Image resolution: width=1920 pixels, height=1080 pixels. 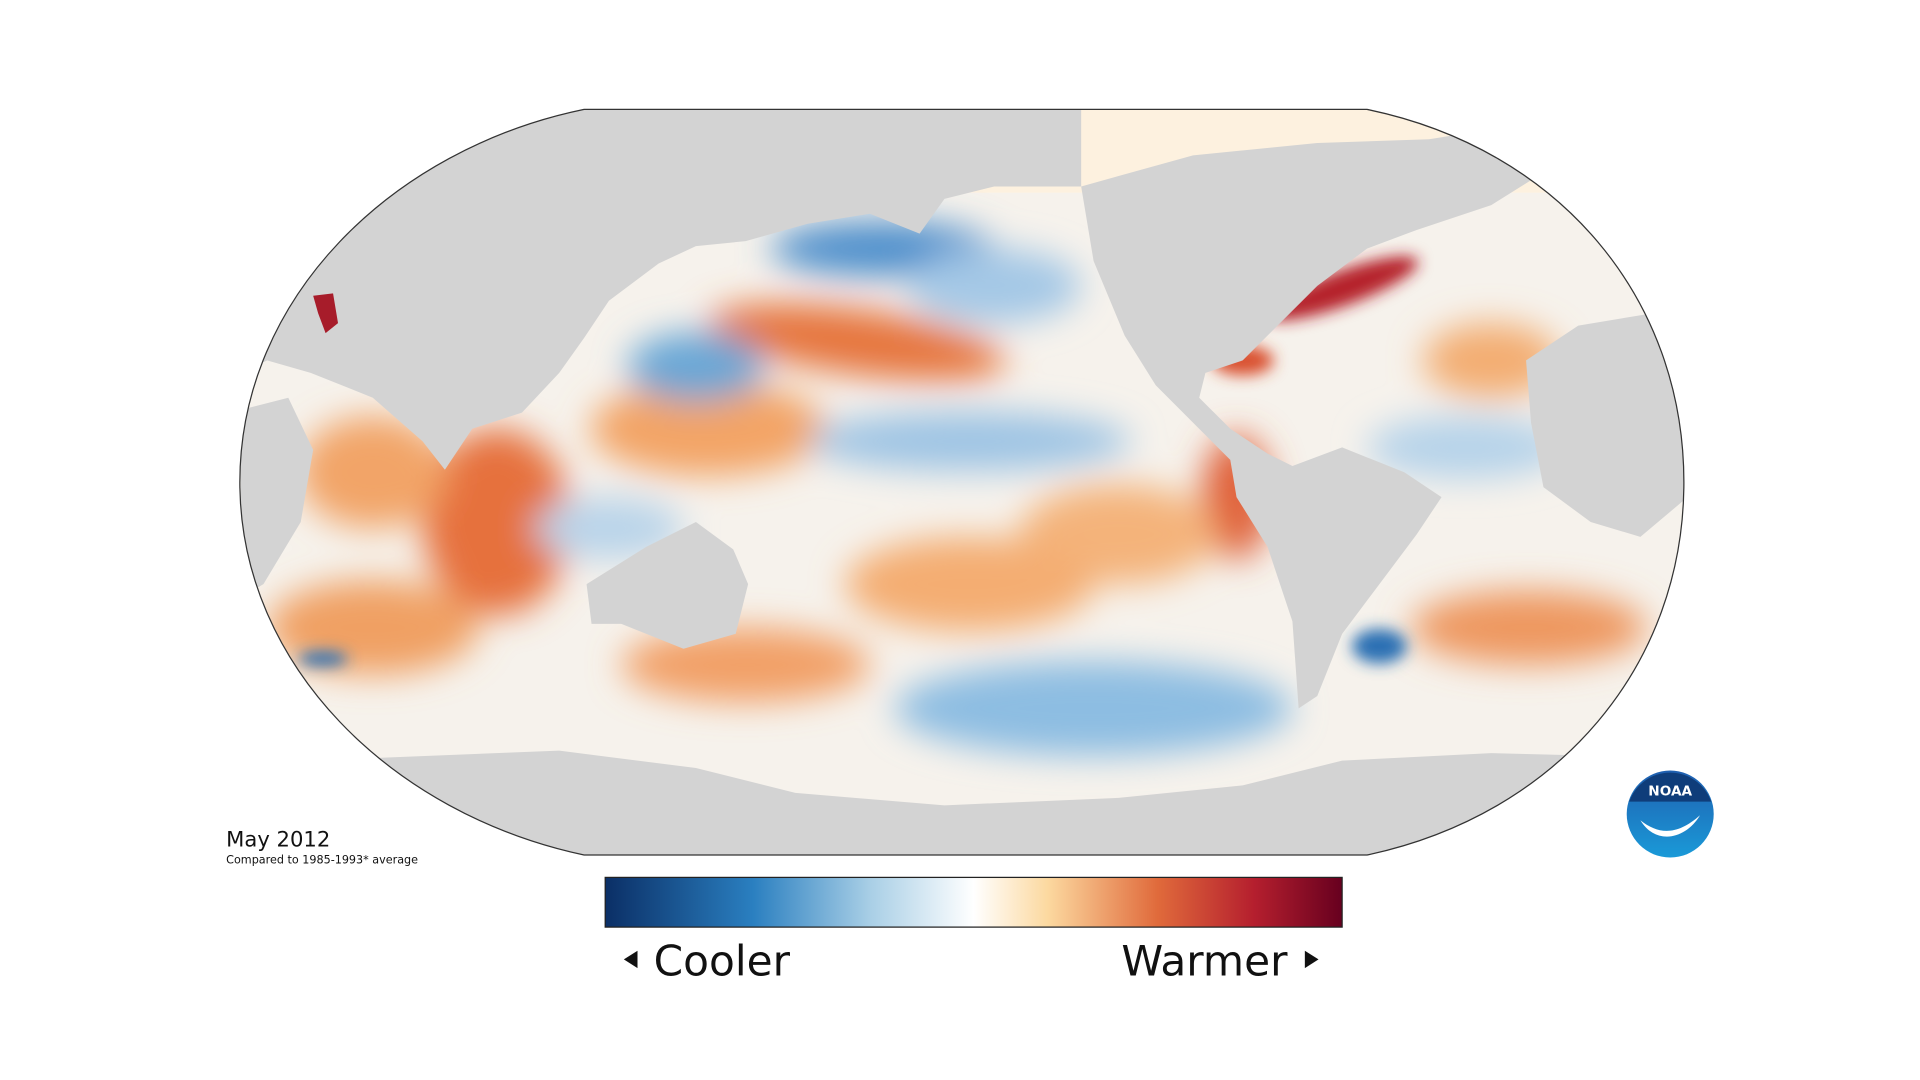 What do you see at coordinates (1670, 791) in the screenshot?
I see `logo-text: NOAA` at bounding box center [1670, 791].